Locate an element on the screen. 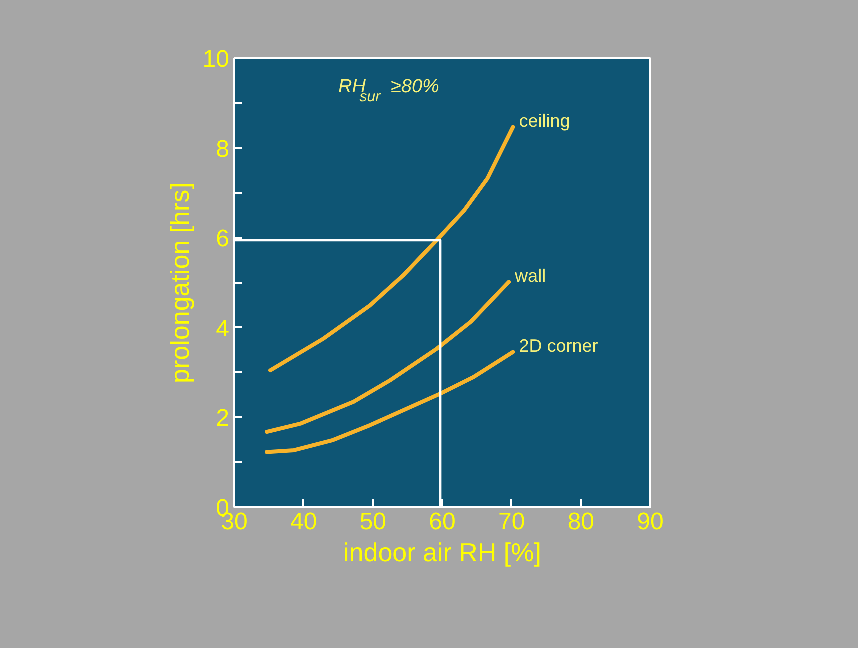  x-tick-label: 40 is located at coordinates (304, 522).